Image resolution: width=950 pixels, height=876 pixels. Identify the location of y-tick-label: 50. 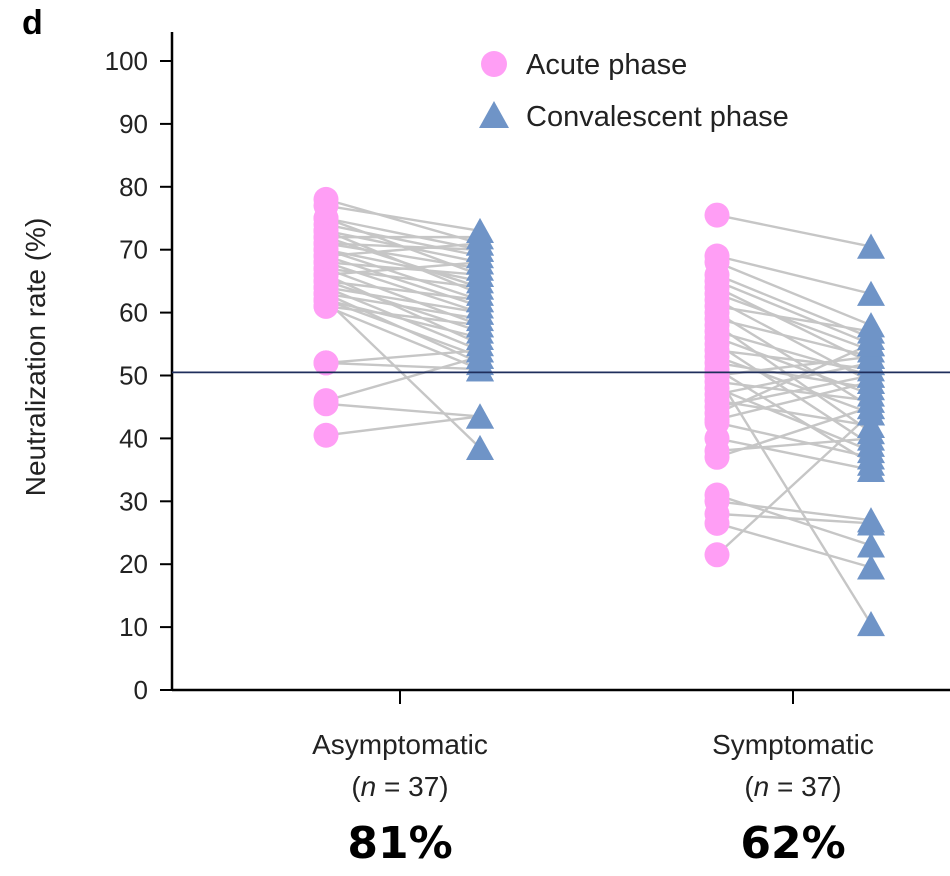
(133, 376).